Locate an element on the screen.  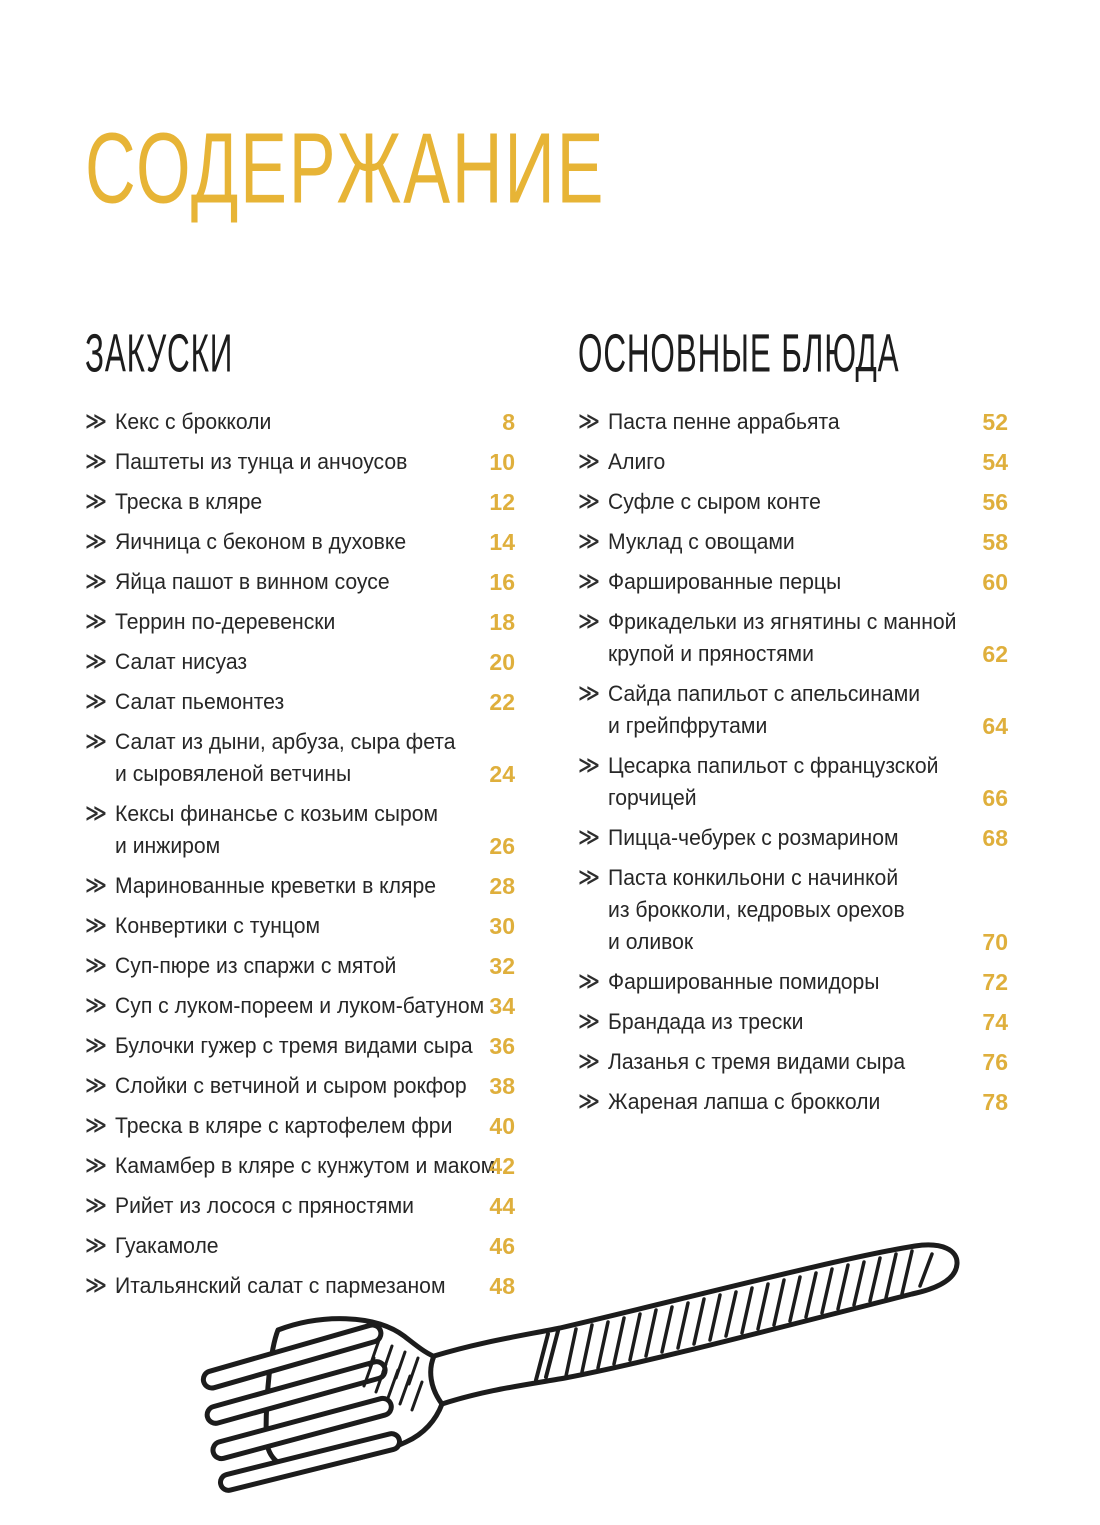
toc-item: ≫ Суфле с сыром конте 56 is located at coordinates (793, 502).